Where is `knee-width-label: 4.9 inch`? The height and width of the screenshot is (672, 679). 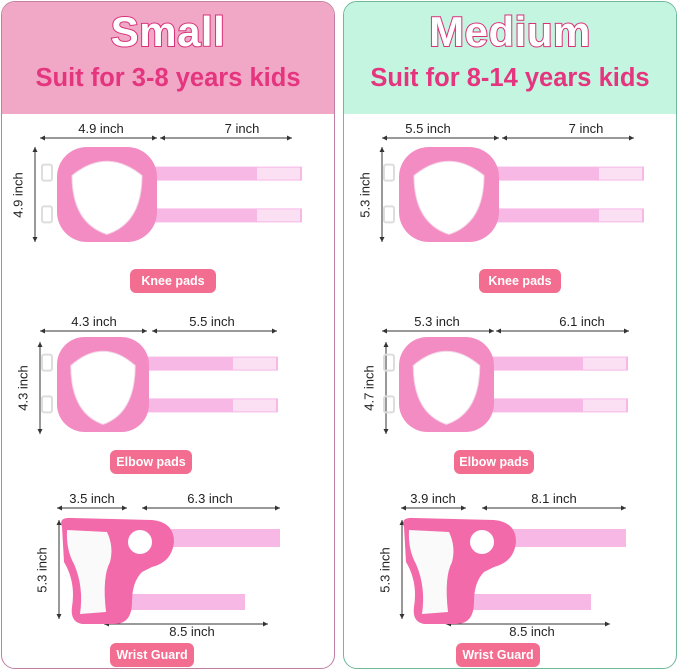 knee-width-label: 4.9 inch is located at coordinates (101, 128).